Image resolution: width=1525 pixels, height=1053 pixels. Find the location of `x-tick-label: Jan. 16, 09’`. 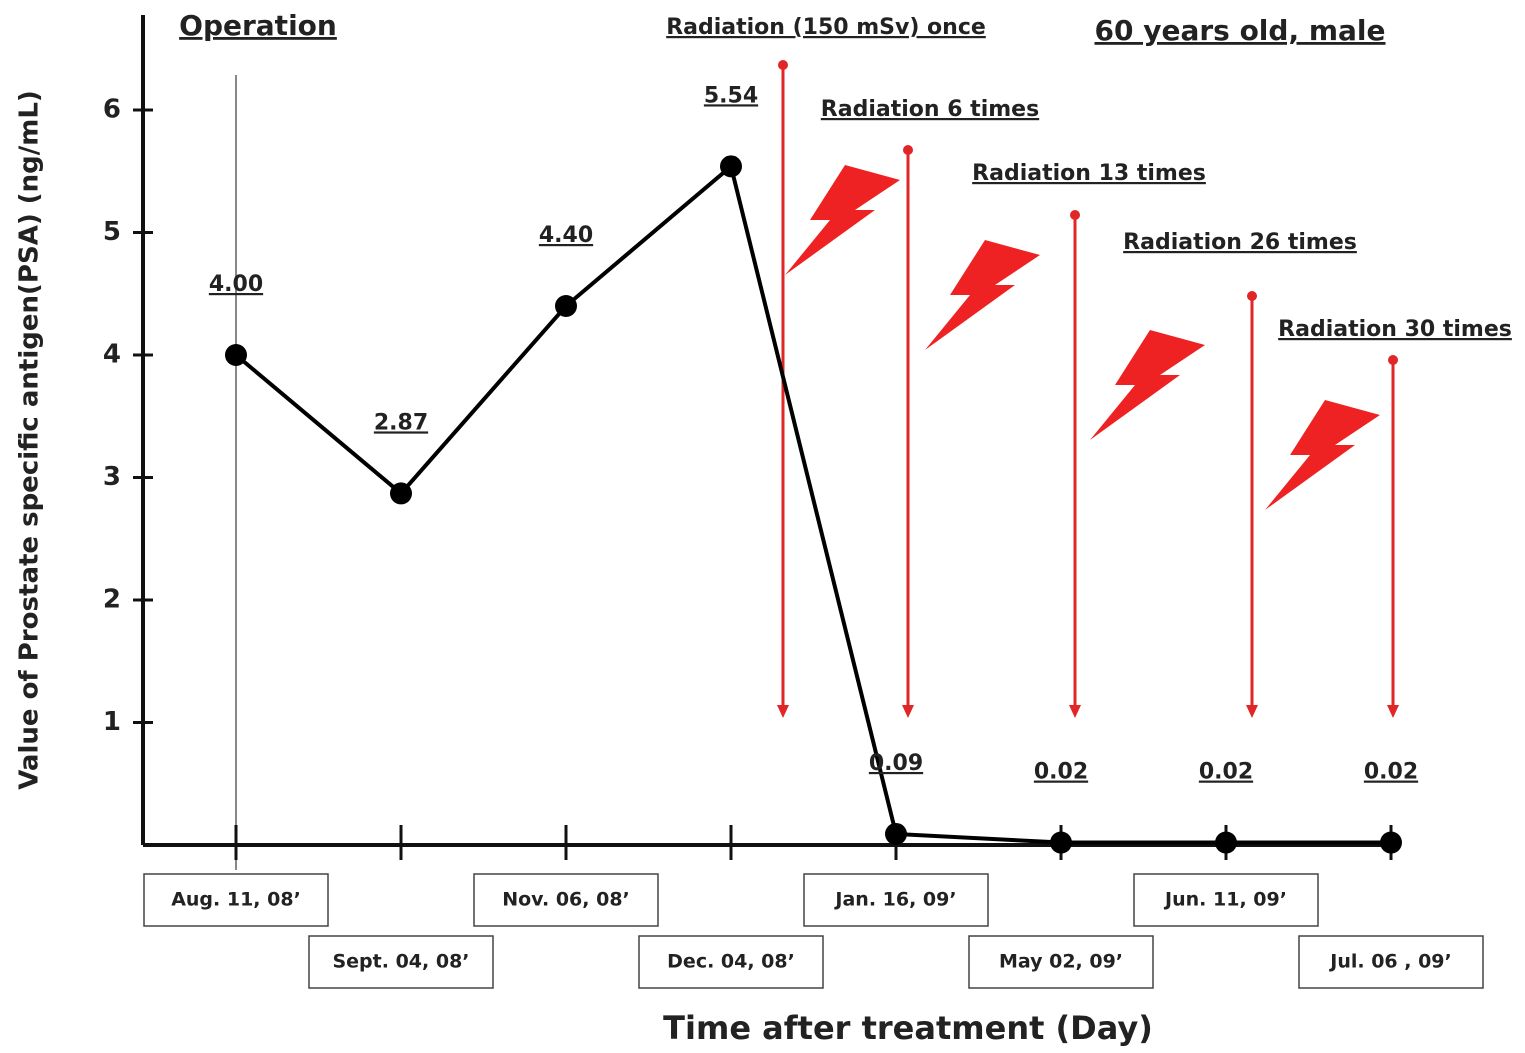

x-tick-label: Jan. 16, 09’ is located at coordinates (894, 900).